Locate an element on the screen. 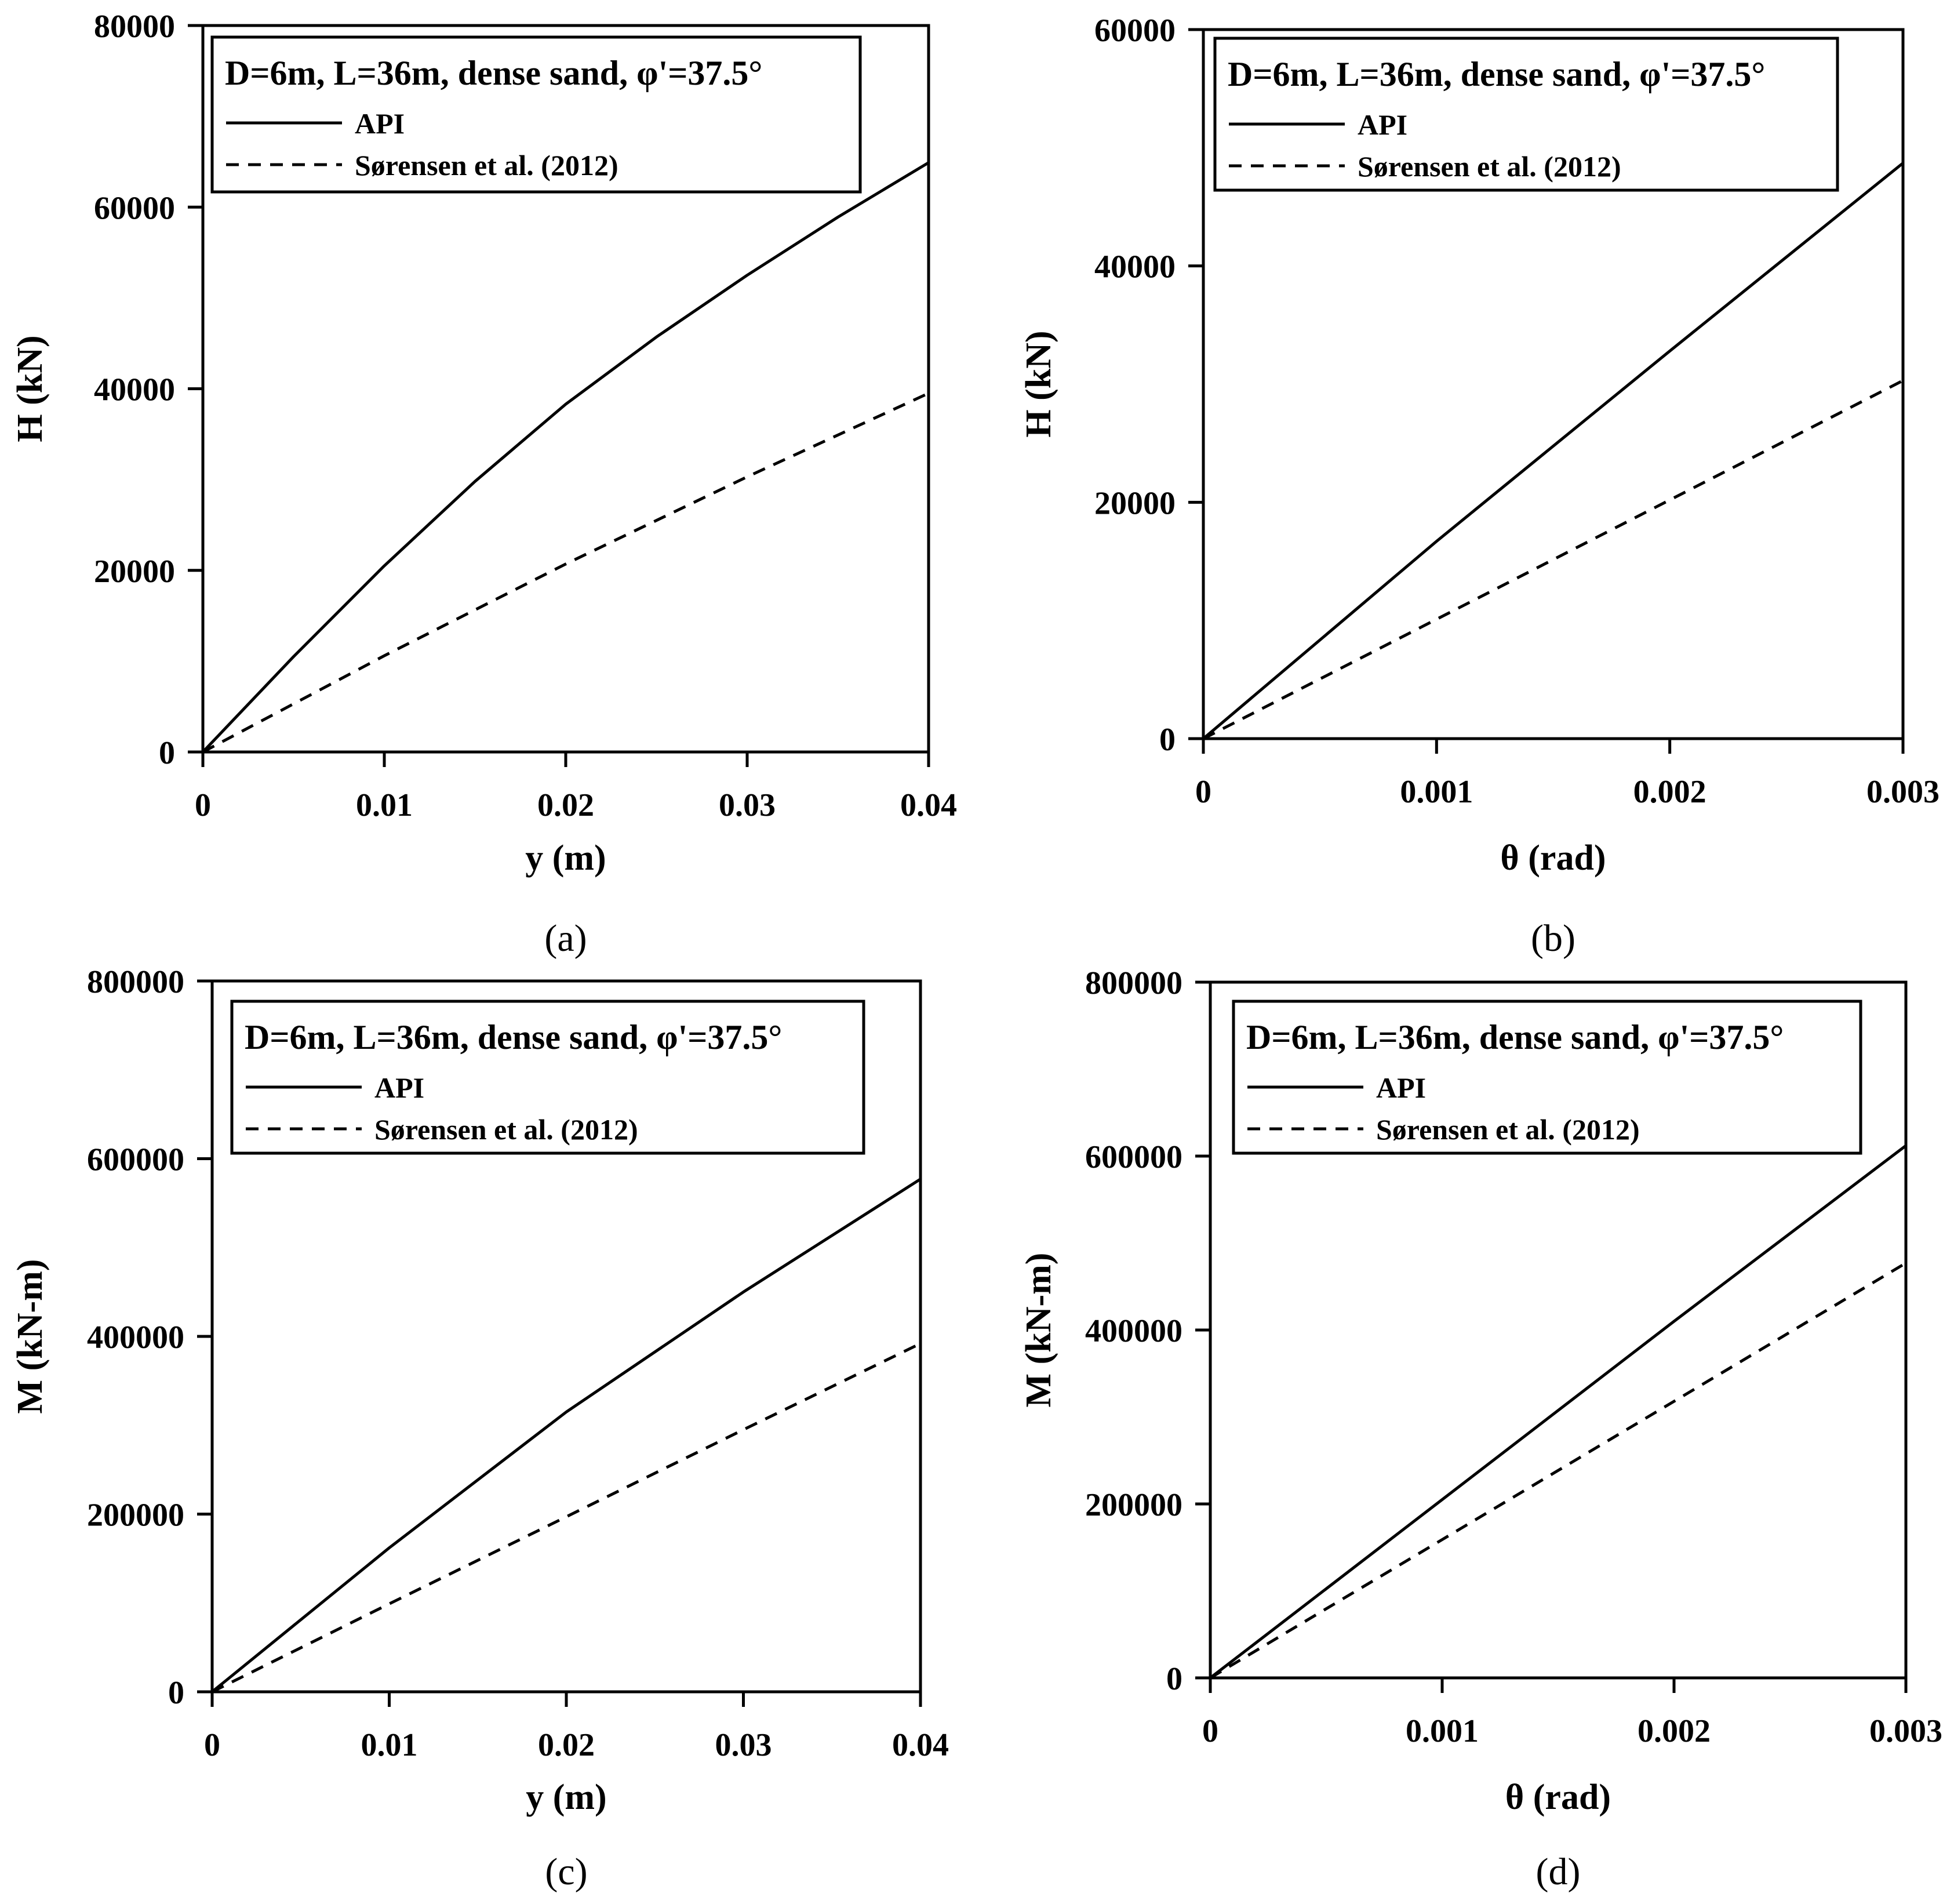  panel-label: (b) is located at coordinates (1553, 938).